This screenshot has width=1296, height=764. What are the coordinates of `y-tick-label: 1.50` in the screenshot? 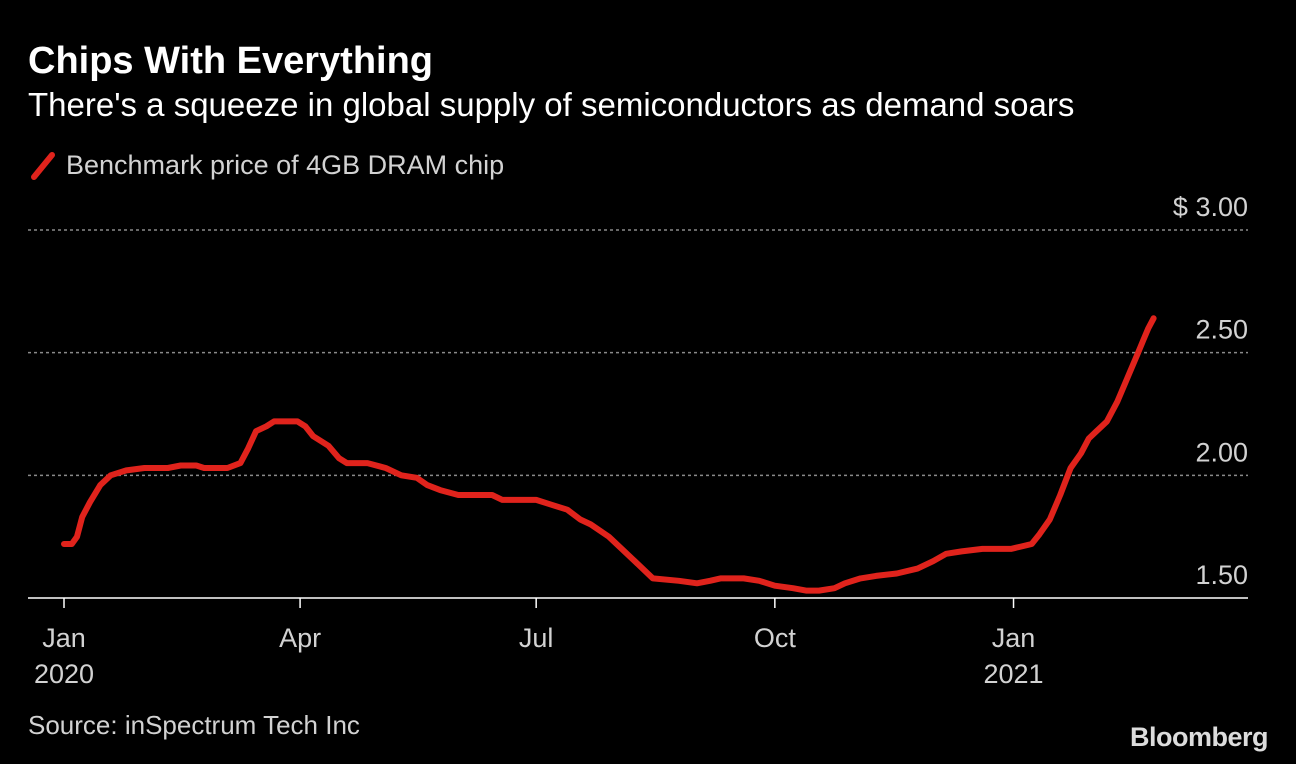 It's located at (1221, 575).